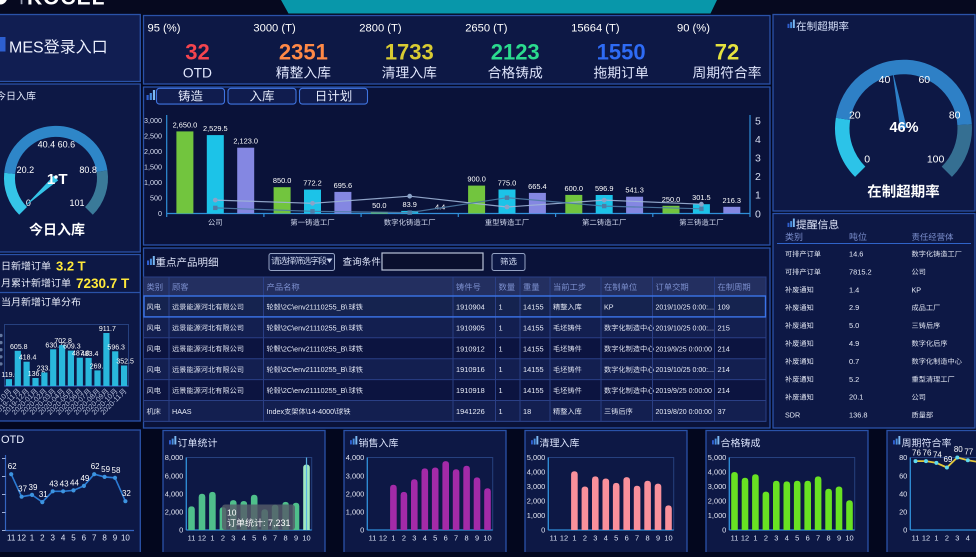 The width and height of the screenshot is (976, 557). I want to click on svg-text: \14-4000\, so click(321, 411).